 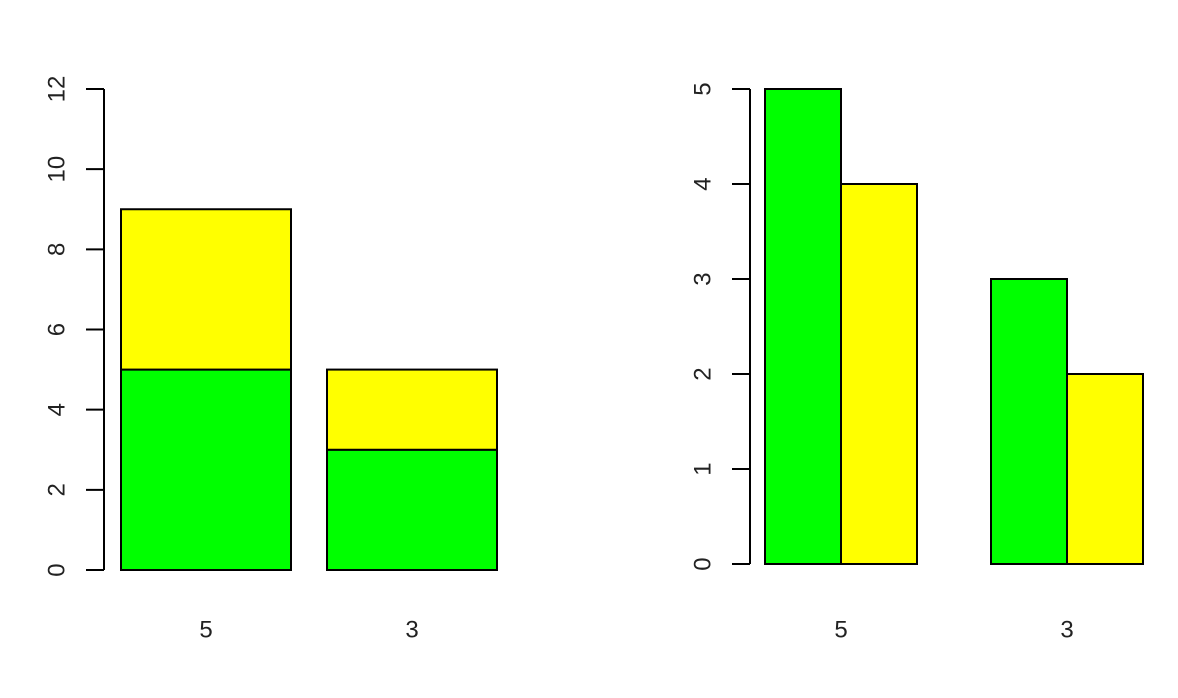 What do you see at coordinates (57, 329) in the screenshot?
I see `y-tick-label: 6` at bounding box center [57, 329].